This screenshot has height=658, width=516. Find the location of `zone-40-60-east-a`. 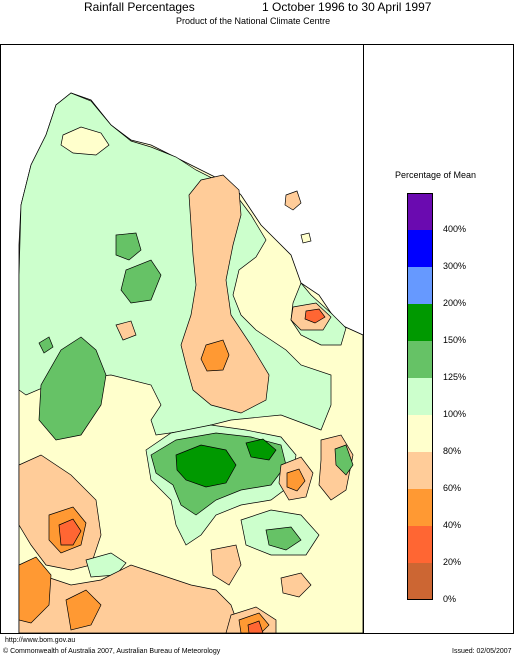

zone-40-60-east-a is located at coordinates (296, 480).